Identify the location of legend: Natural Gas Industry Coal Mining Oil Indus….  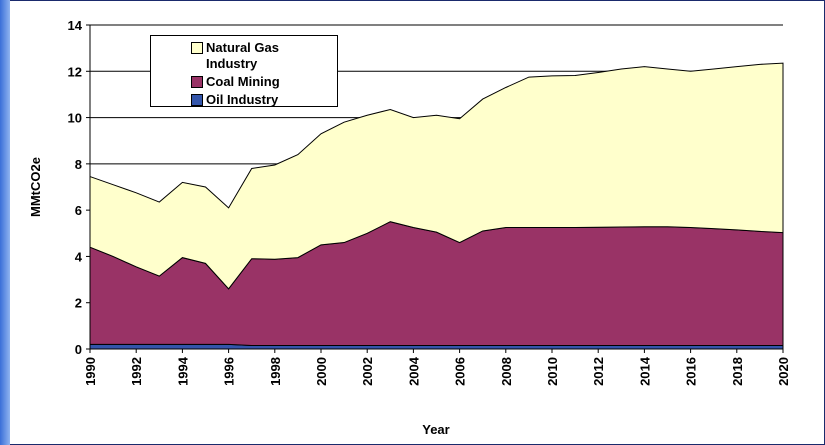
(244, 71).